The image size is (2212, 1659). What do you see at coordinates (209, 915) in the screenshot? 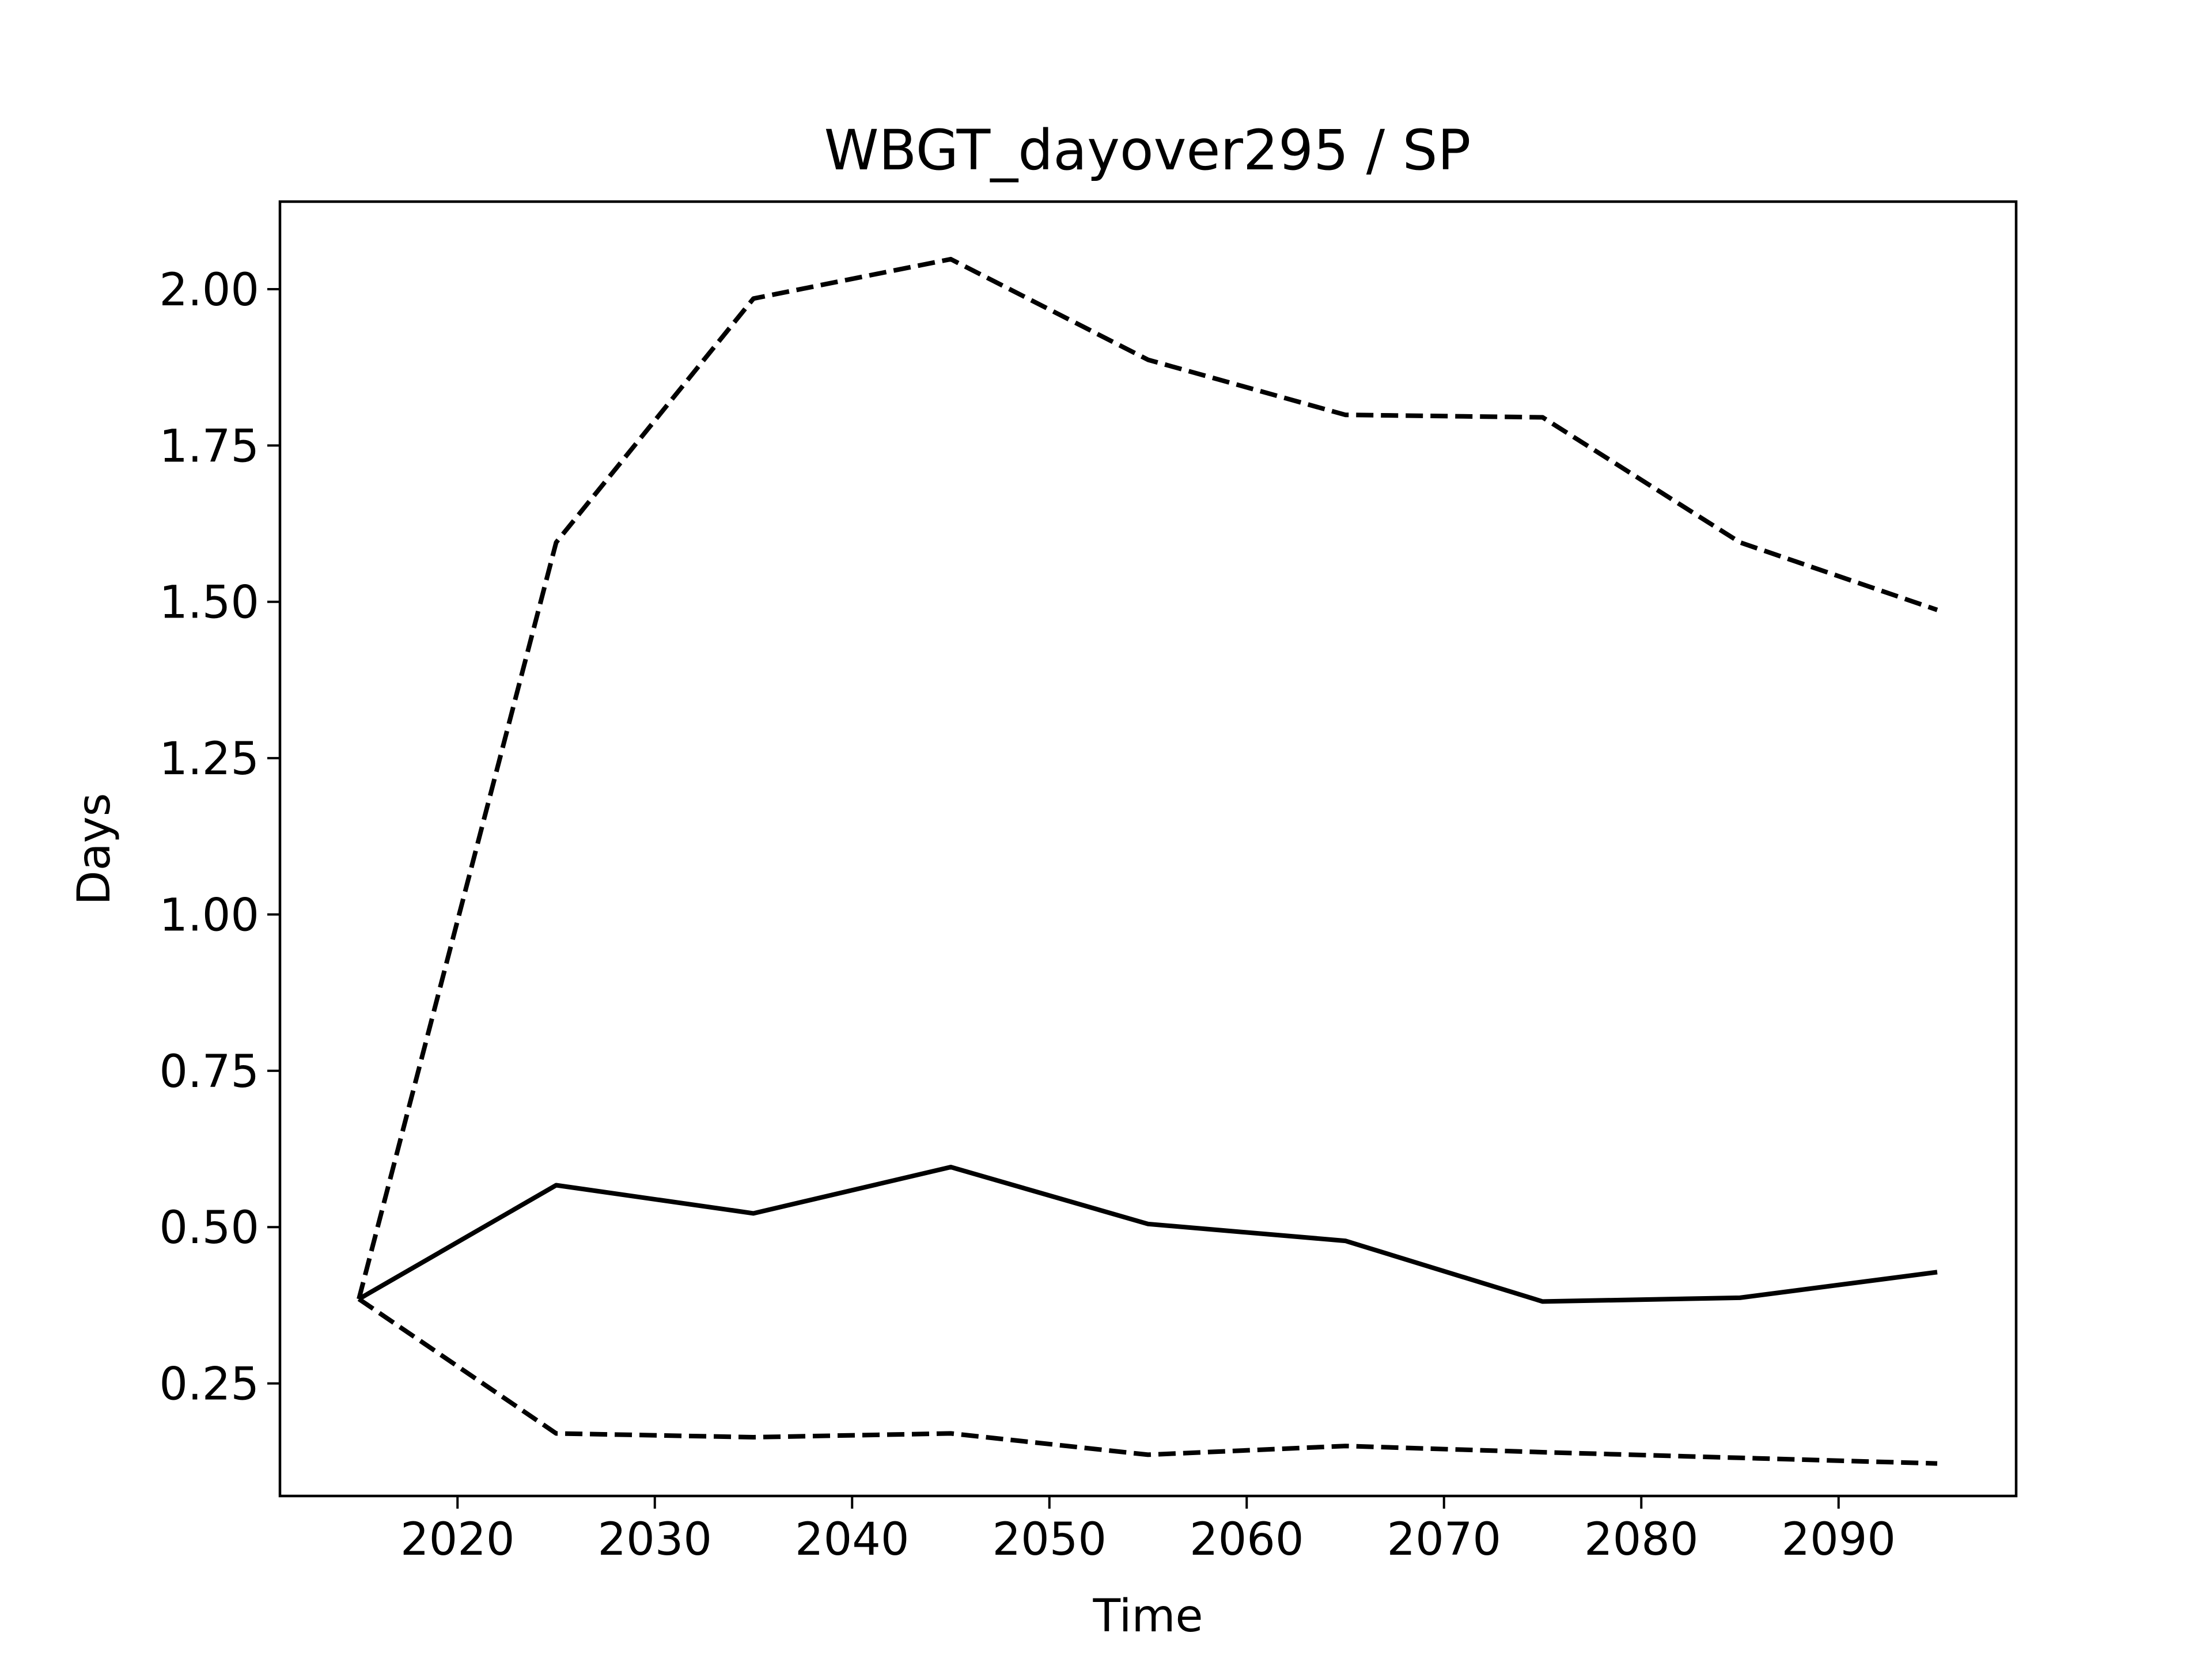
I see `y-tick-label: 1.00` at bounding box center [209, 915].